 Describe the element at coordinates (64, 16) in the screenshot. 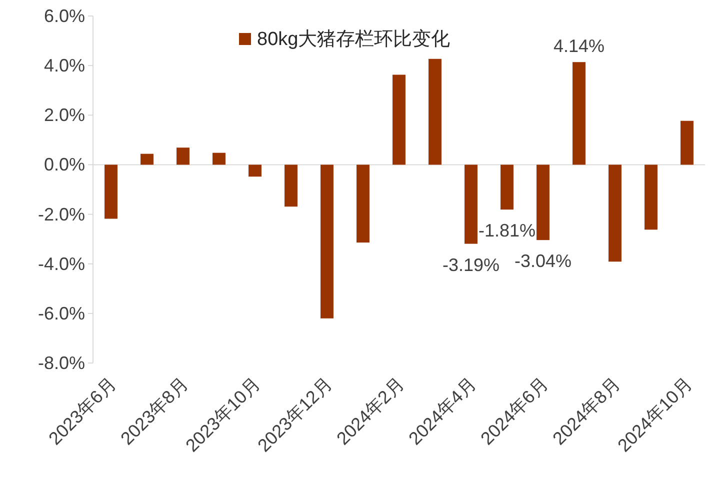

I see `y-tick-label: 6.0%` at that location.